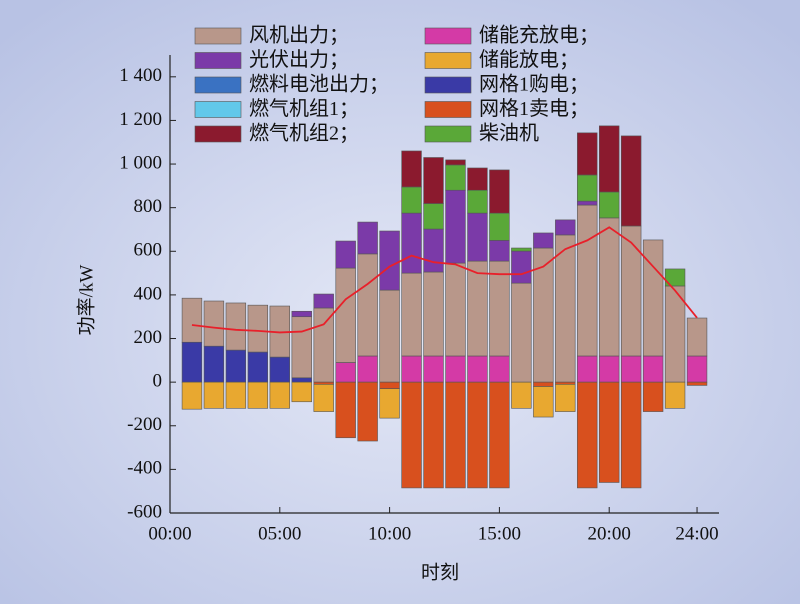 The height and width of the screenshot is (604, 800). I want to click on y-tick-label: 0, so click(158, 381).